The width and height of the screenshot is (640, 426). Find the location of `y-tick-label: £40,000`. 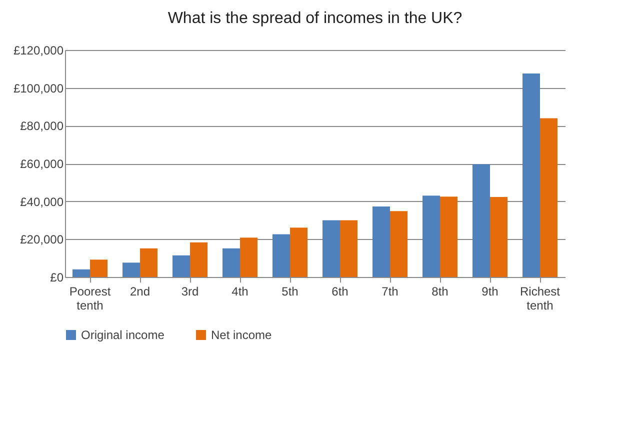

y-tick-label: £40,000 is located at coordinates (42, 201).